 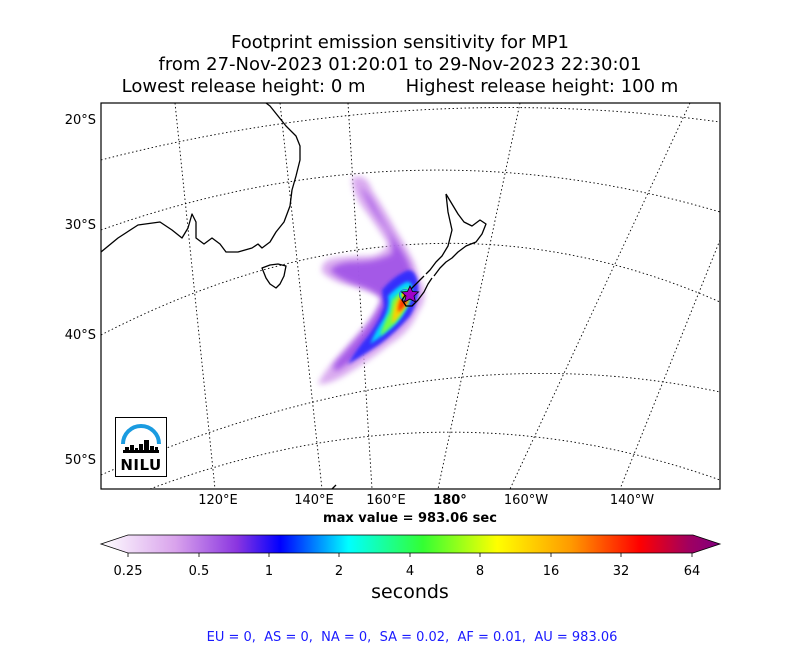 I want to click on map-title-line-1: Footprint emission sensitivity for MP1, so click(x=399, y=42).